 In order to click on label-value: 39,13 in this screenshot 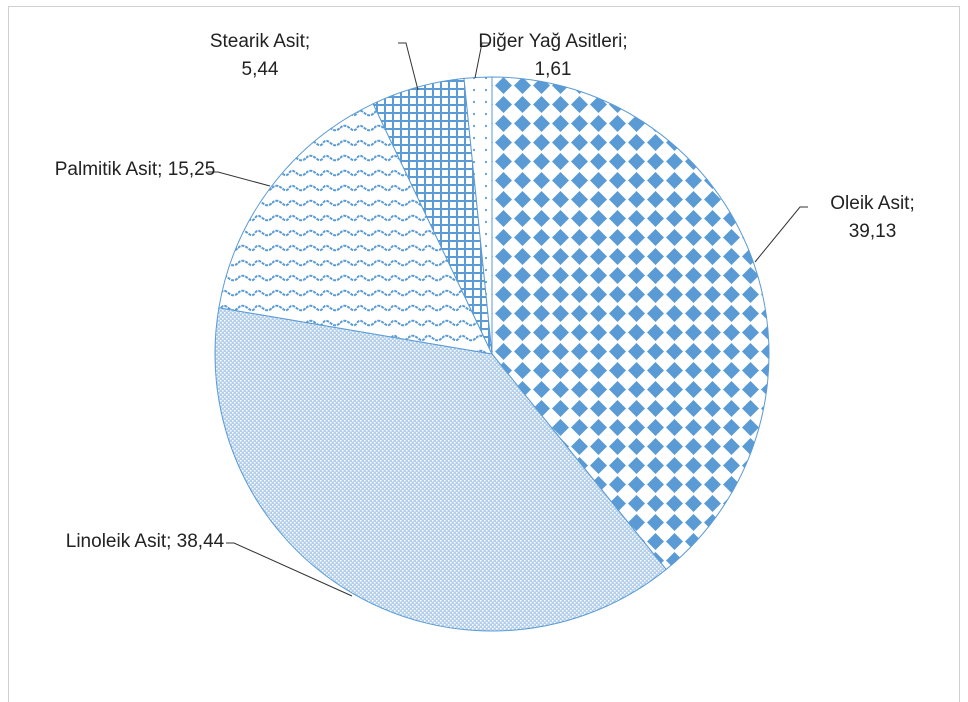, I will do `click(872, 231)`.